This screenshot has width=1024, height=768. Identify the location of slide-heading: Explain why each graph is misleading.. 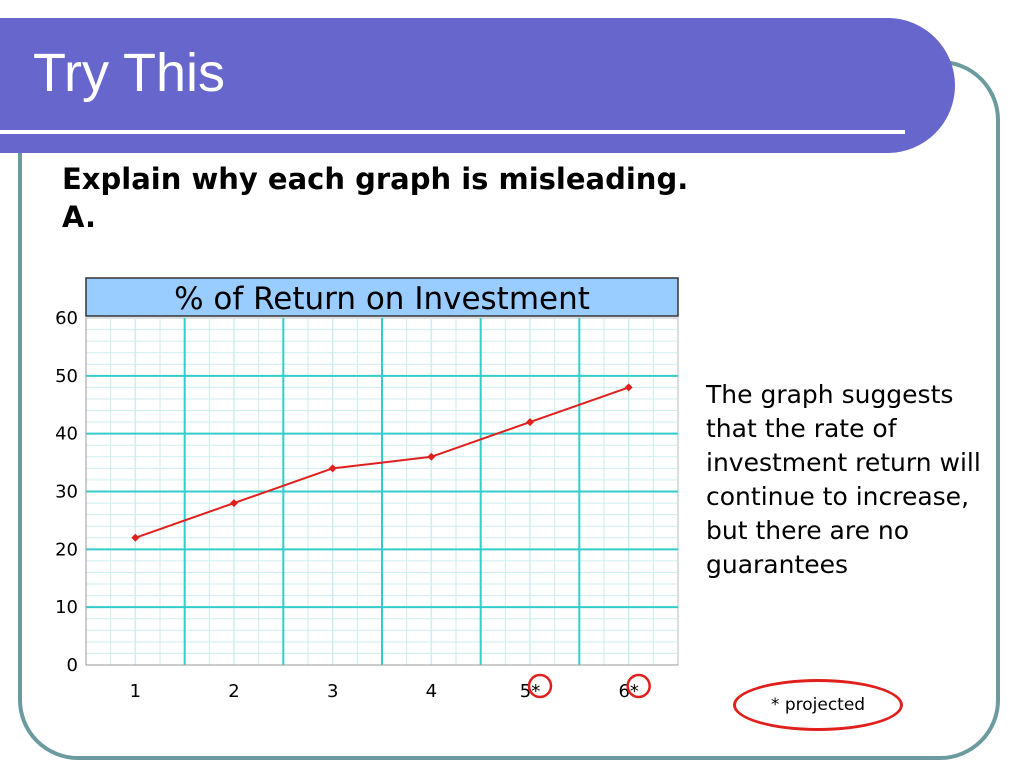
(375, 179).